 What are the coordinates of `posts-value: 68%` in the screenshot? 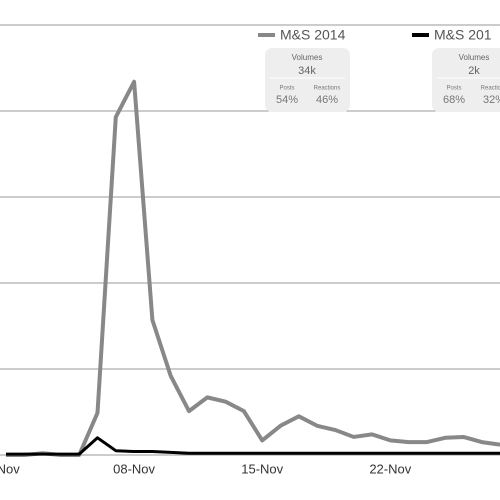 It's located at (454, 100).